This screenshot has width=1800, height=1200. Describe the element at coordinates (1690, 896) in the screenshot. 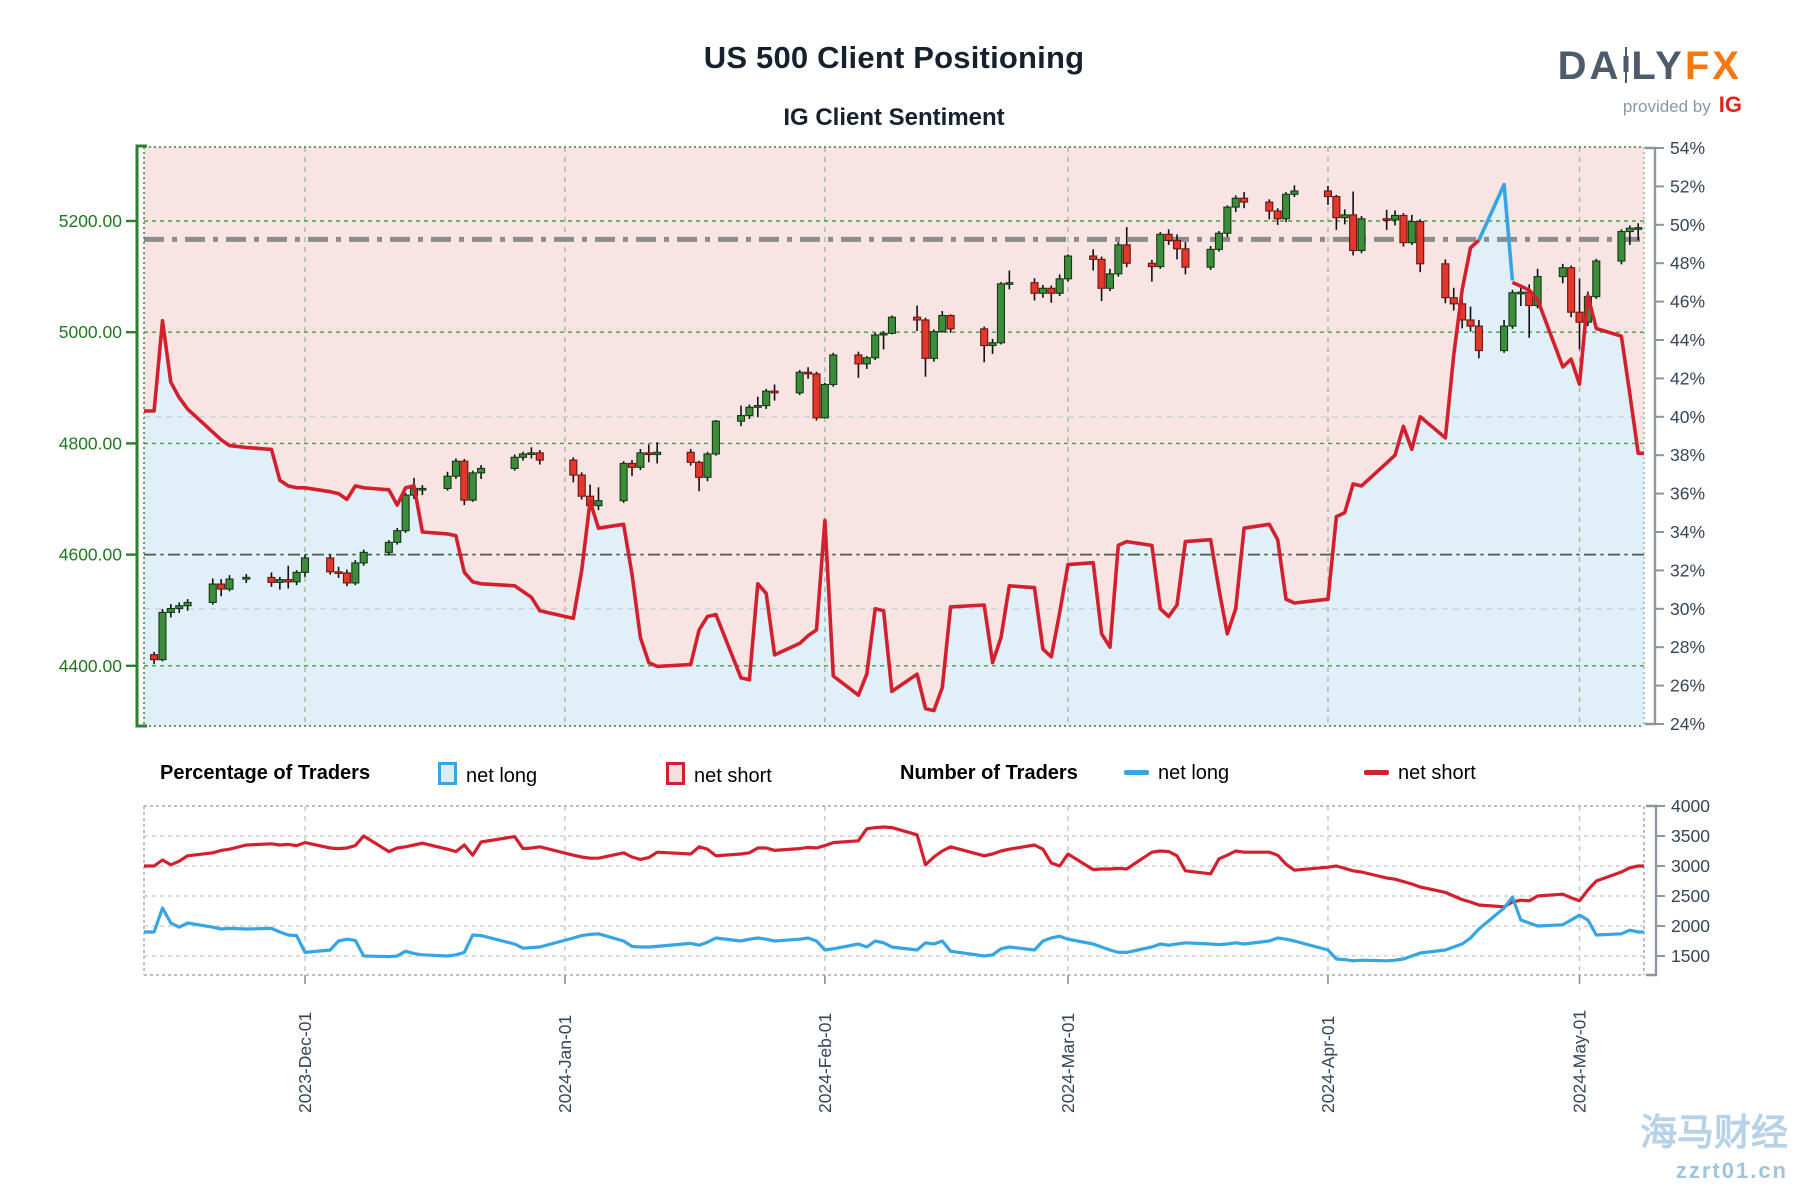

I see `count-axis-label: 2500` at that location.